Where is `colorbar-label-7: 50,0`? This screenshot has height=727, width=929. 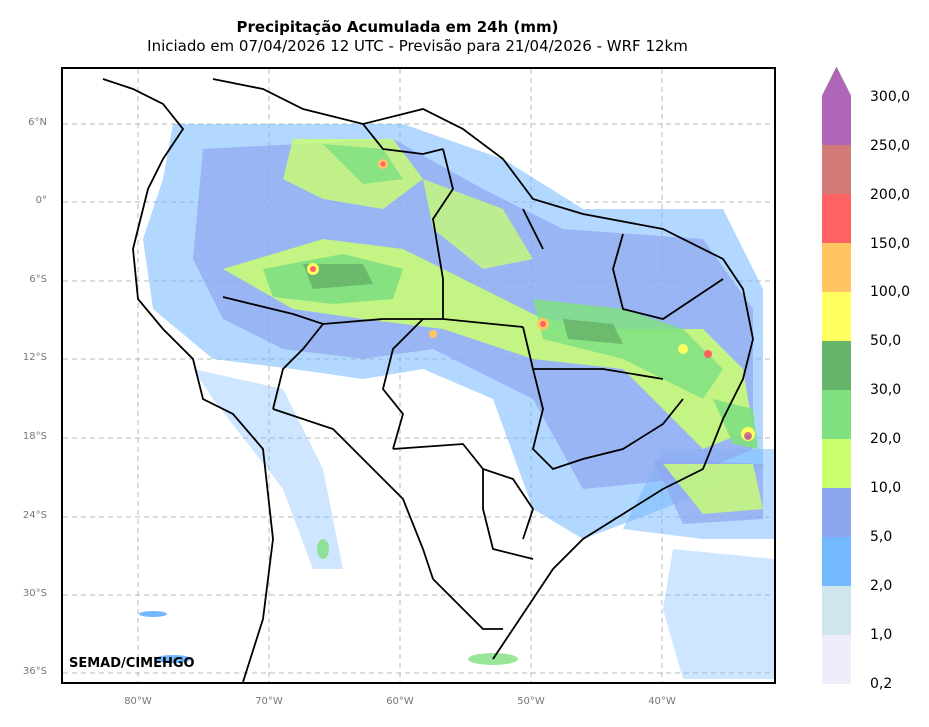
colorbar-label-7: 50,0 is located at coordinates (886, 341).